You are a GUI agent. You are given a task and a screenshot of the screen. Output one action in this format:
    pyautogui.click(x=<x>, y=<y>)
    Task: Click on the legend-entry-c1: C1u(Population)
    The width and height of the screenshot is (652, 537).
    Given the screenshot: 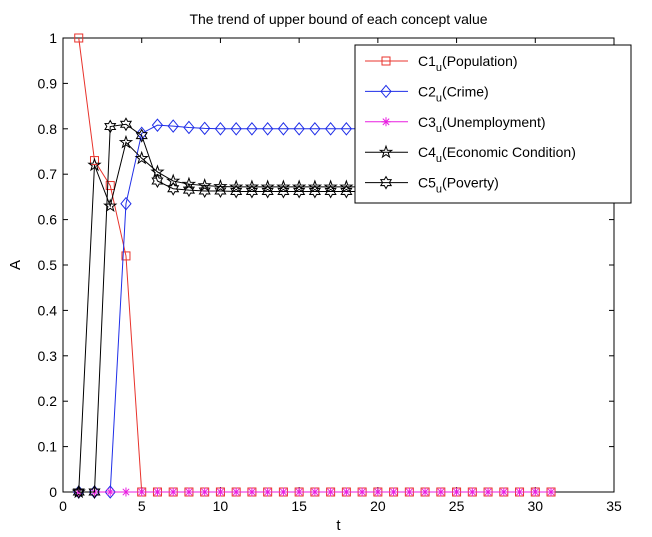 What is the action you would take?
    pyautogui.click(x=441, y=63)
    